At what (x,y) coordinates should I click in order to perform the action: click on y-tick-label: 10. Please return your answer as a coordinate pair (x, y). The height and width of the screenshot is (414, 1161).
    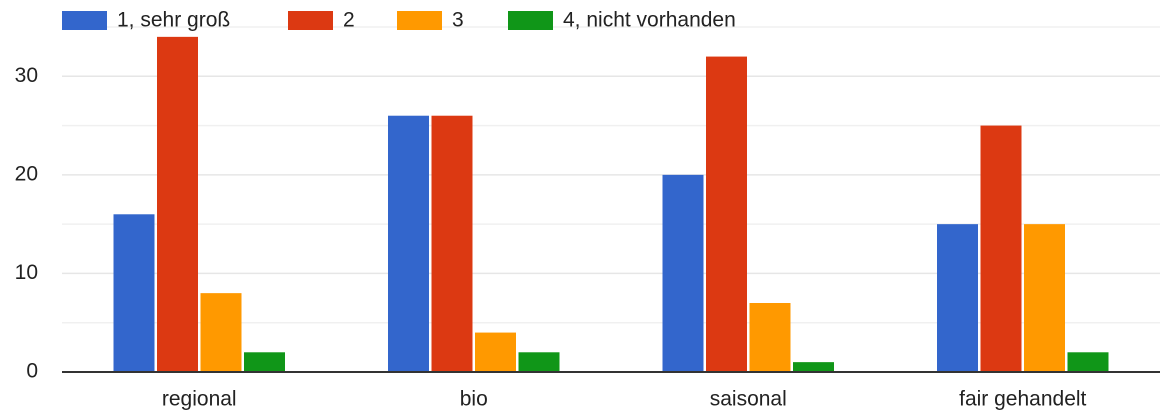
    Looking at the image, I should click on (26, 272).